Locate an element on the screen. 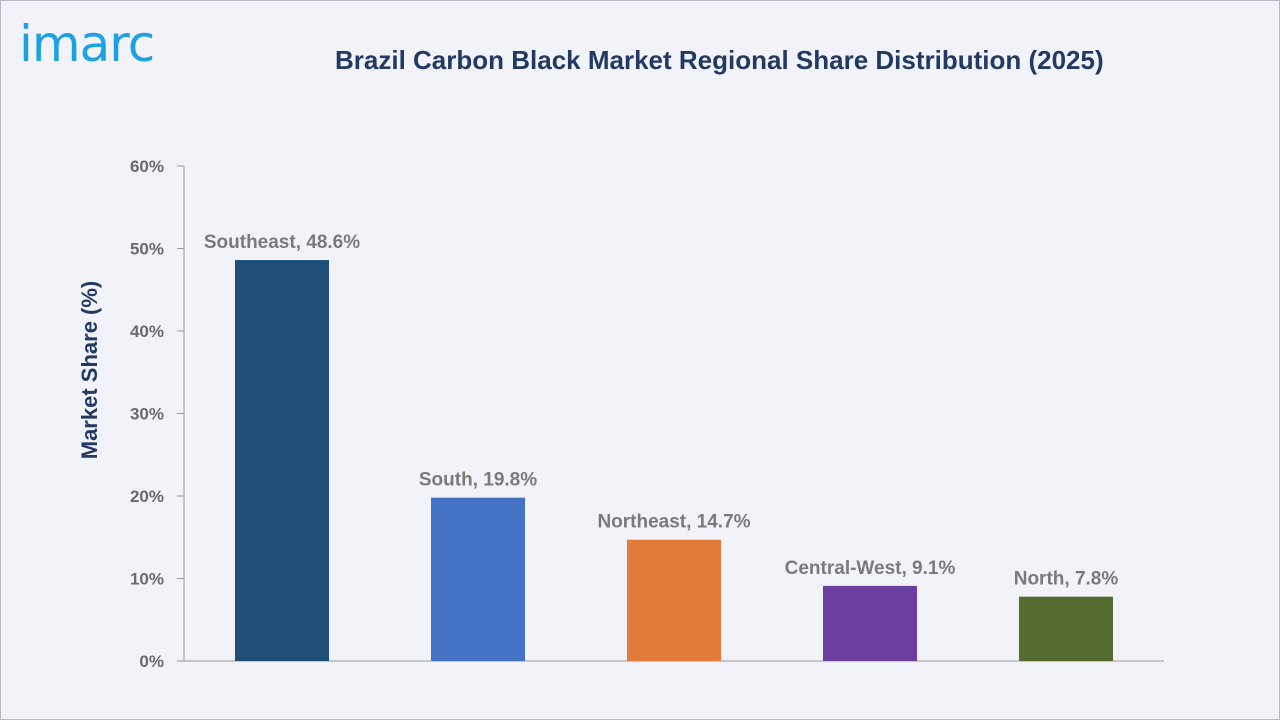  y-tick-label: 60% is located at coordinates (147, 166).